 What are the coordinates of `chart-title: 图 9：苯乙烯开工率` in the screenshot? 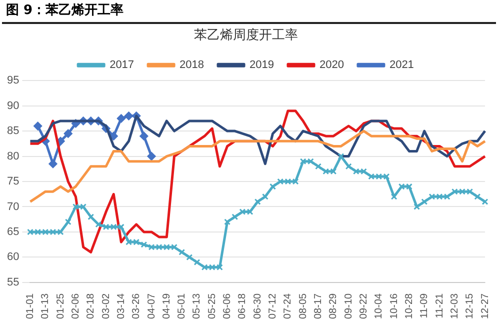 It's located at (249, 12).